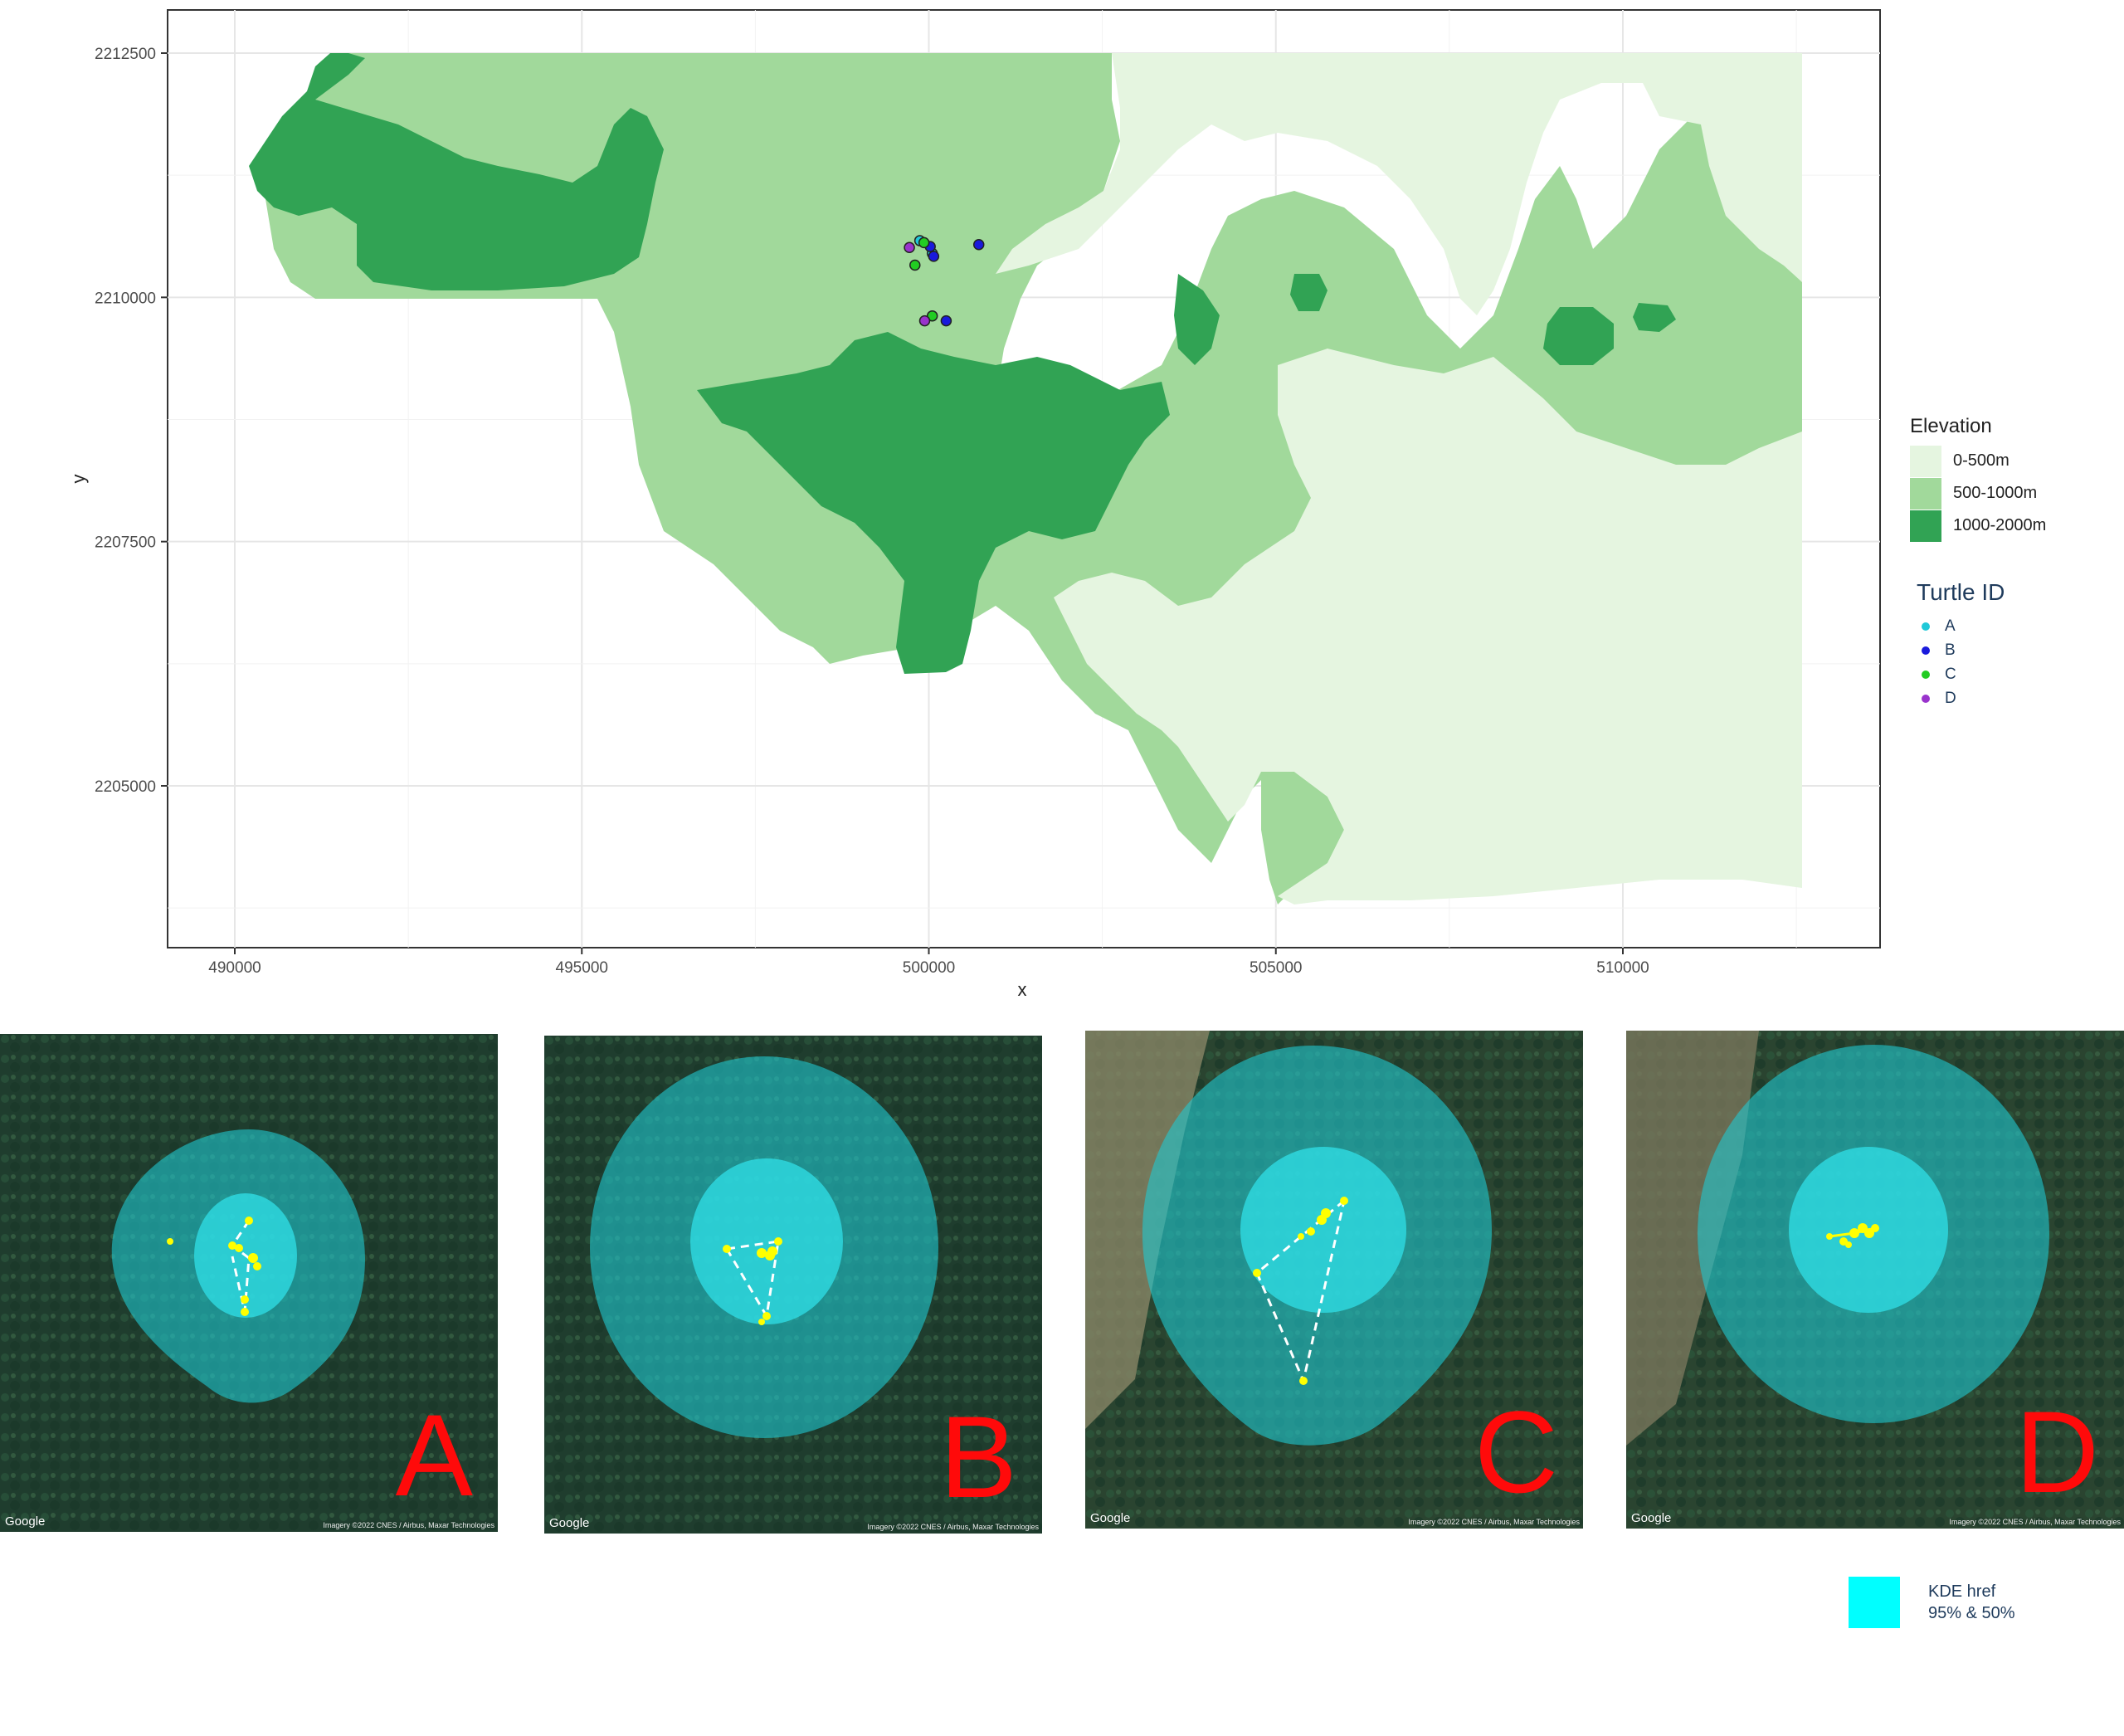  Describe the element at coordinates (929, 968) in the screenshot. I see `x-tick-label: 500000` at that location.